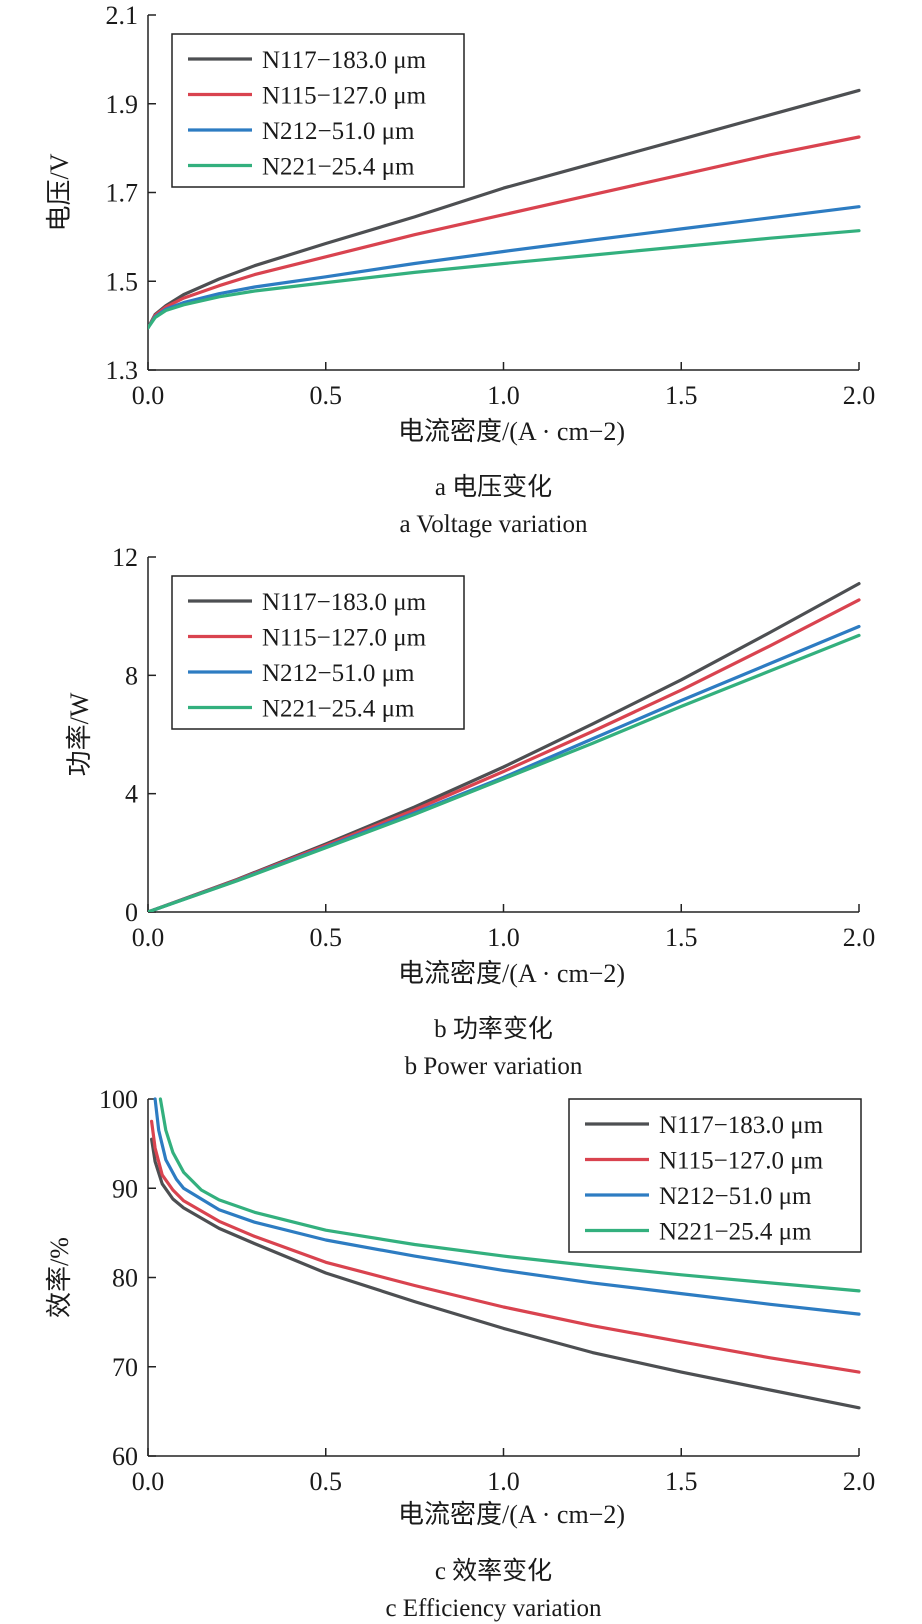 Image resolution: width=922 pixels, height=1624 pixels. I want to click on y-axis-label: 电压/V, so click(59, 192).